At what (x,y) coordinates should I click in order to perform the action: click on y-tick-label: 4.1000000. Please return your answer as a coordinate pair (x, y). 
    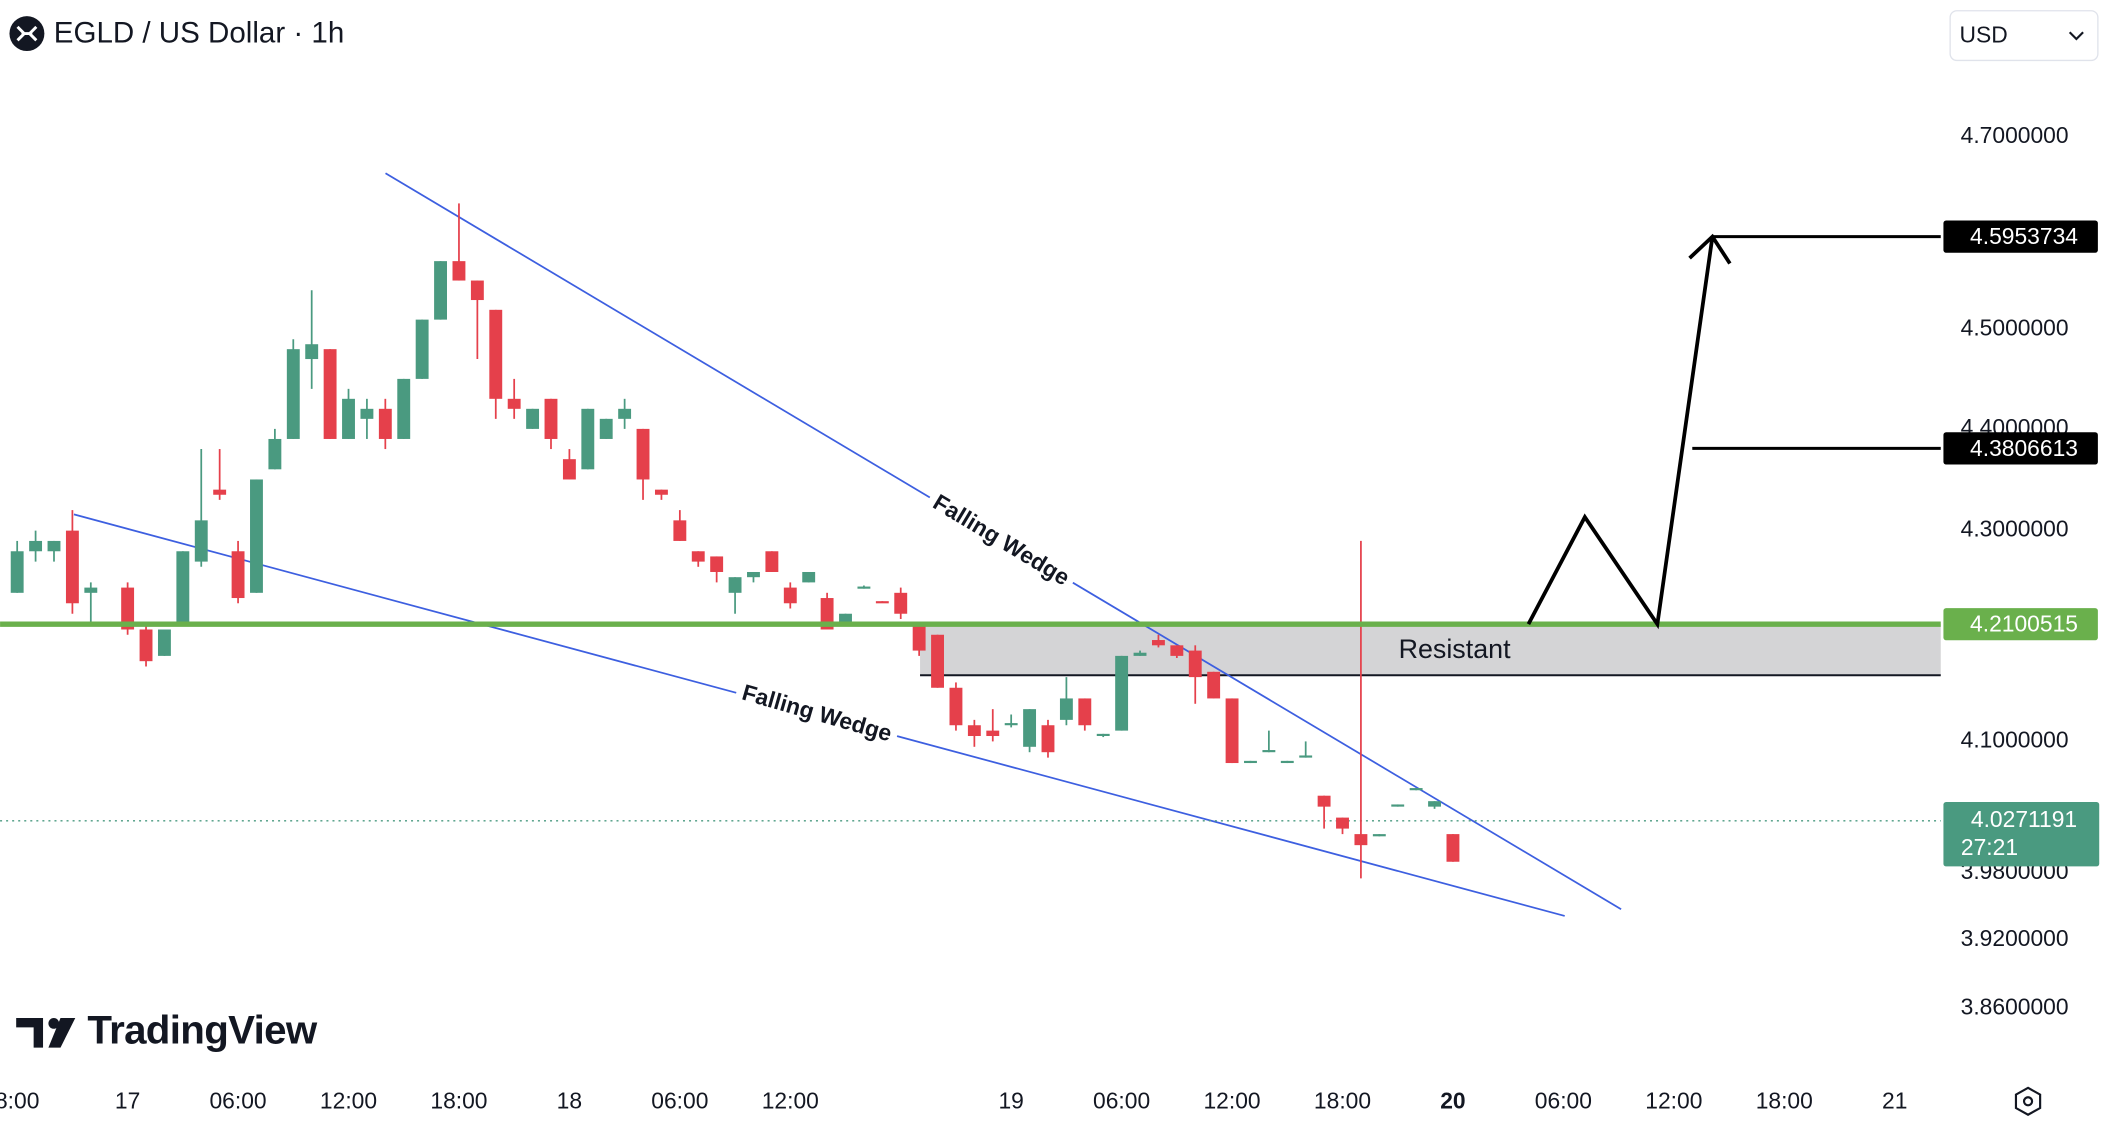
    Looking at the image, I should click on (2015, 739).